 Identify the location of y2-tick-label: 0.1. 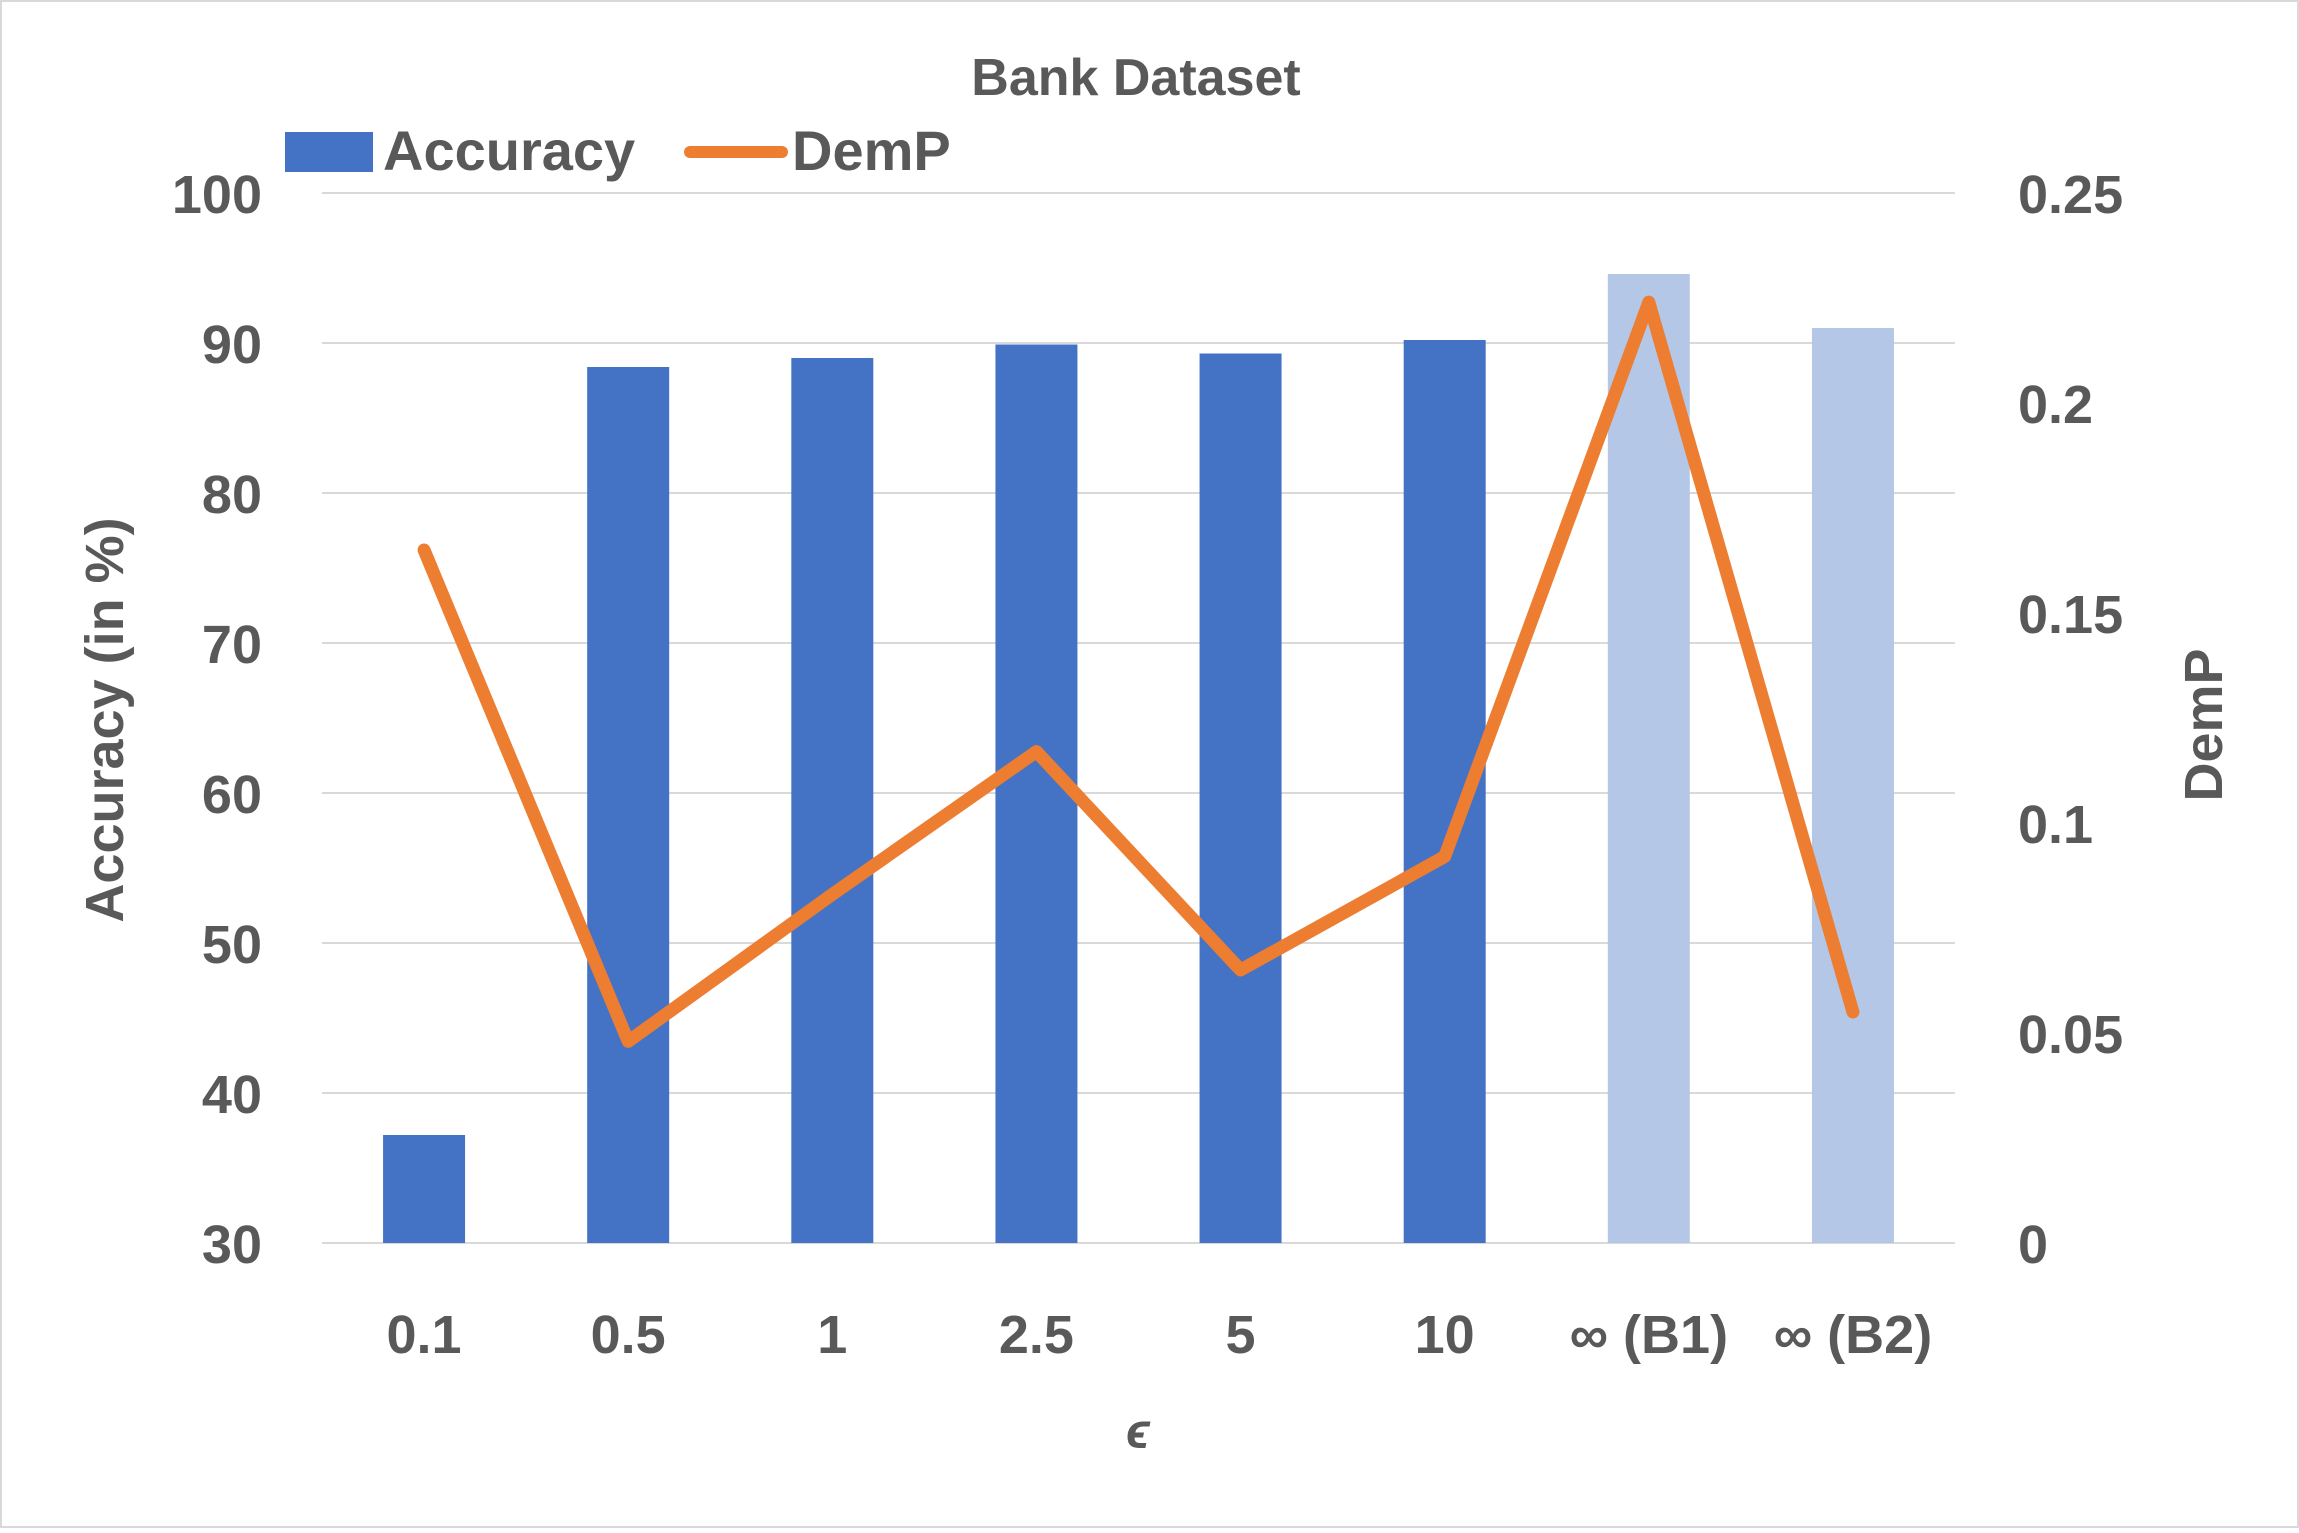
(2055, 825).